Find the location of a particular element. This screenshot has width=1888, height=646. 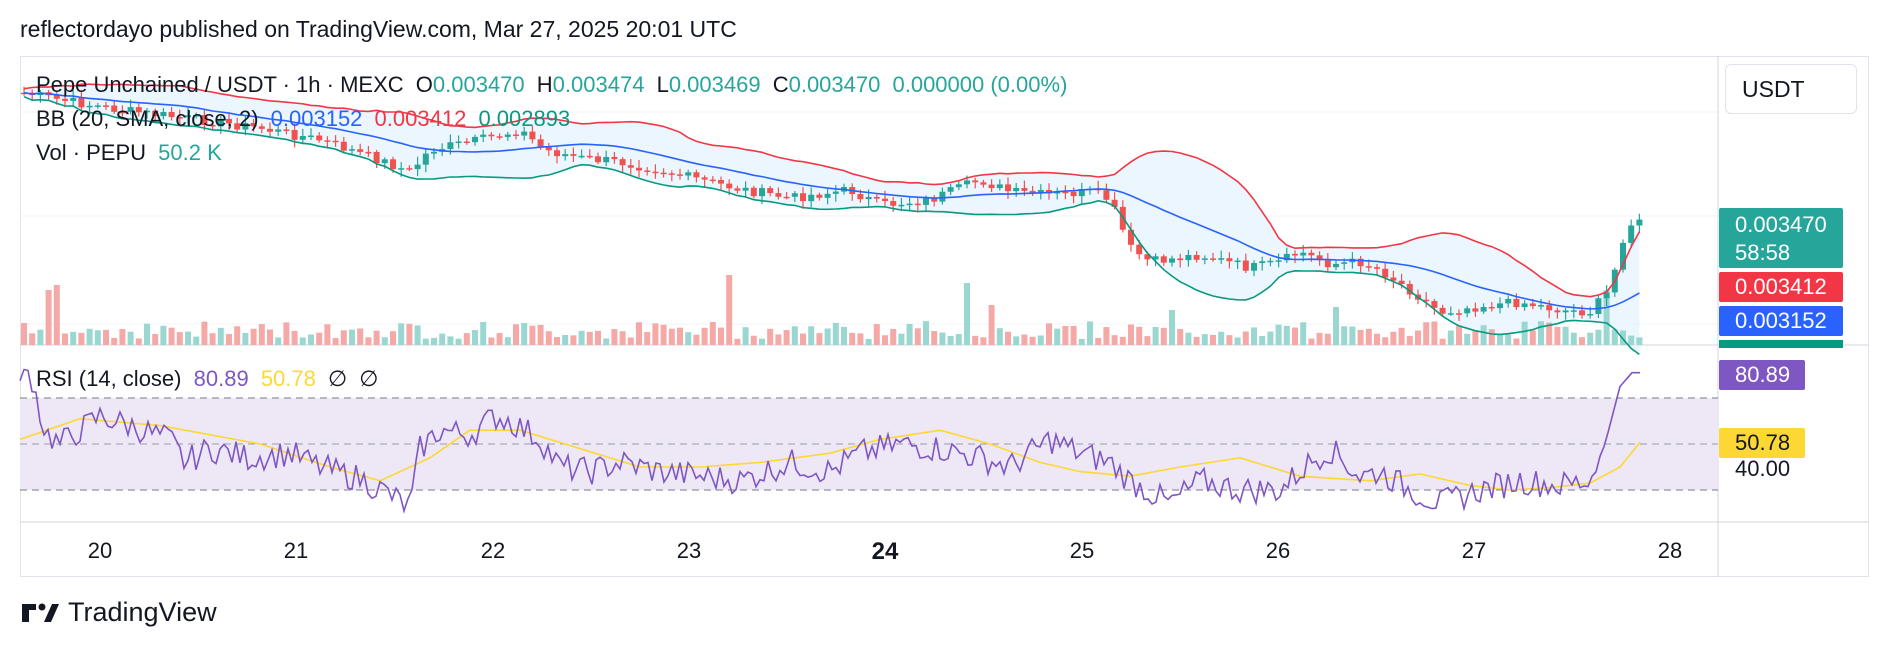

vol-legend: Vol · PEPU 50.2 K is located at coordinates (132, 153).